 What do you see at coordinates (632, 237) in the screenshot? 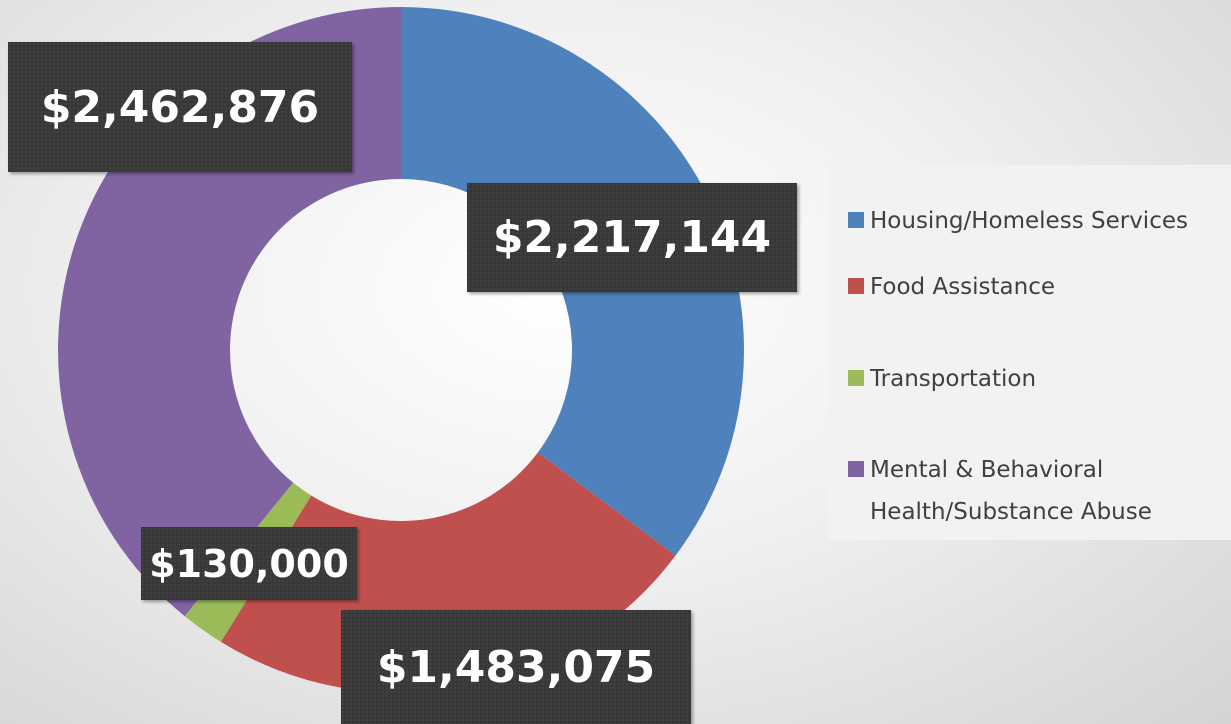
I see `data-label: $2,217,144` at bounding box center [632, 237].